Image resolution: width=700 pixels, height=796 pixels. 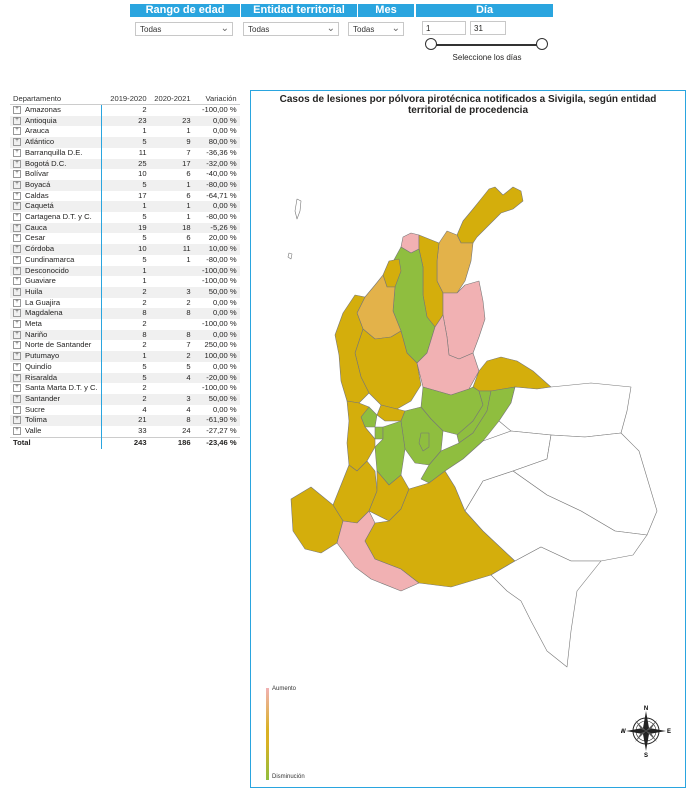 What do you see at coordinates (125, 228) in the screenshot?
I see `table-row: + Cauca 19 18 -5,26 %` at bounding box center [125, 228].